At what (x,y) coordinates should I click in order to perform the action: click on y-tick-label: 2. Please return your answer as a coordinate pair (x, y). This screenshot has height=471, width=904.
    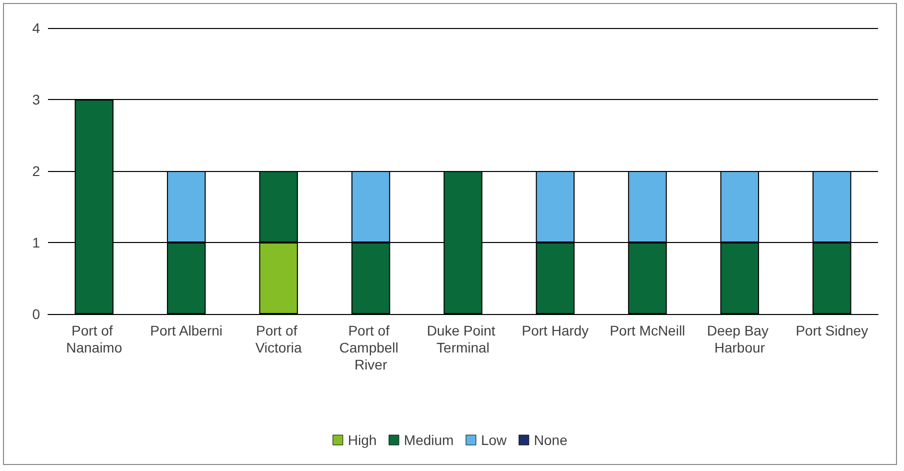
    Looking at the image, I should click on (36, 171).